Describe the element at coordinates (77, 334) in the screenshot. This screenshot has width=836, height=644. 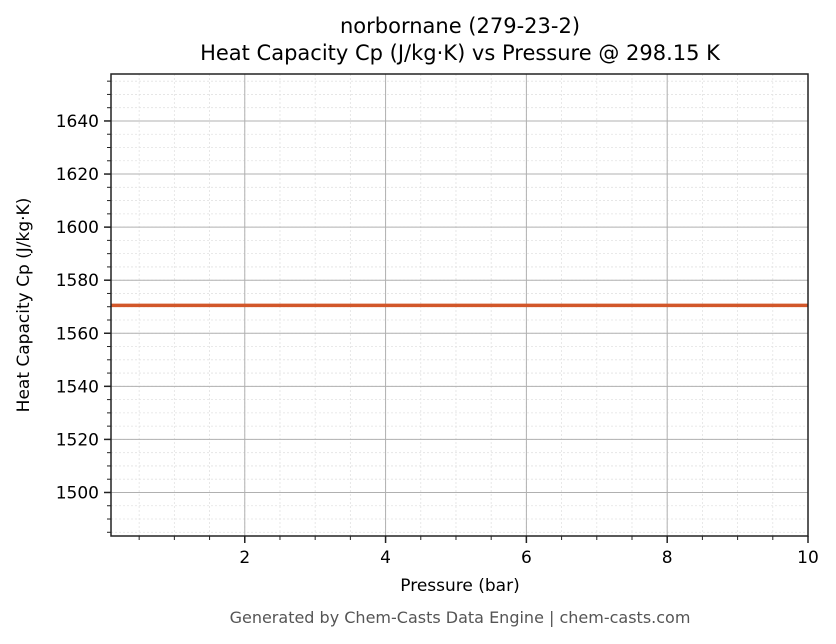
I see `y-tick-label: 1560` at that location.